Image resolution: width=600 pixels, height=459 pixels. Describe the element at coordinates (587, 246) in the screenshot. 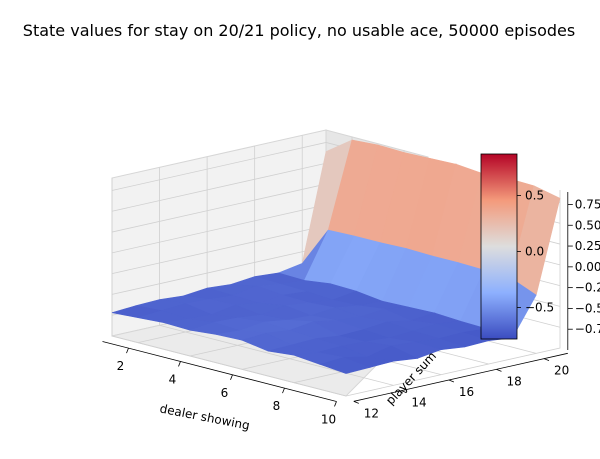

I see `z-tick-label: 0.25` at that location.